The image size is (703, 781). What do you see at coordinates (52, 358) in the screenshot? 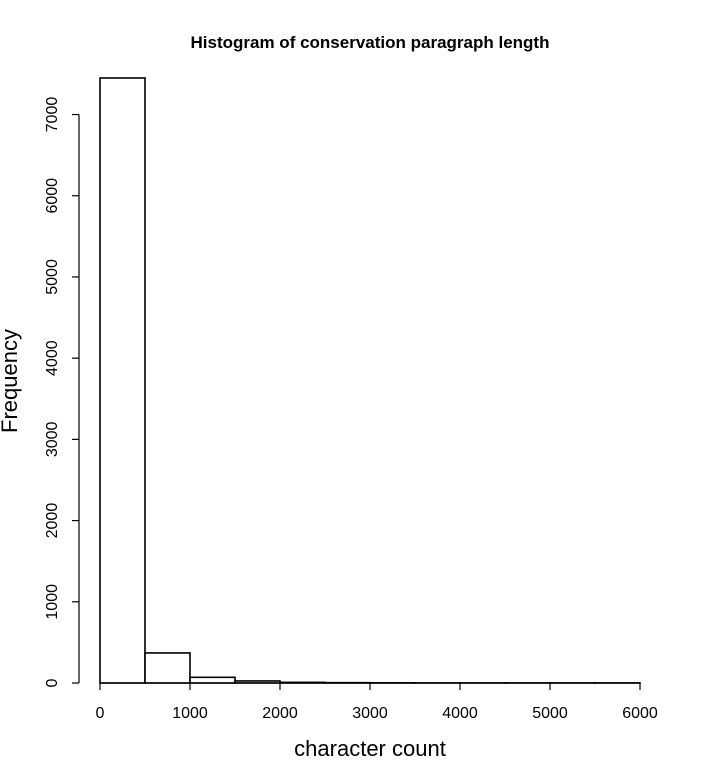
I see `y-tick-label: 4000` at bounding box center [52, 358].